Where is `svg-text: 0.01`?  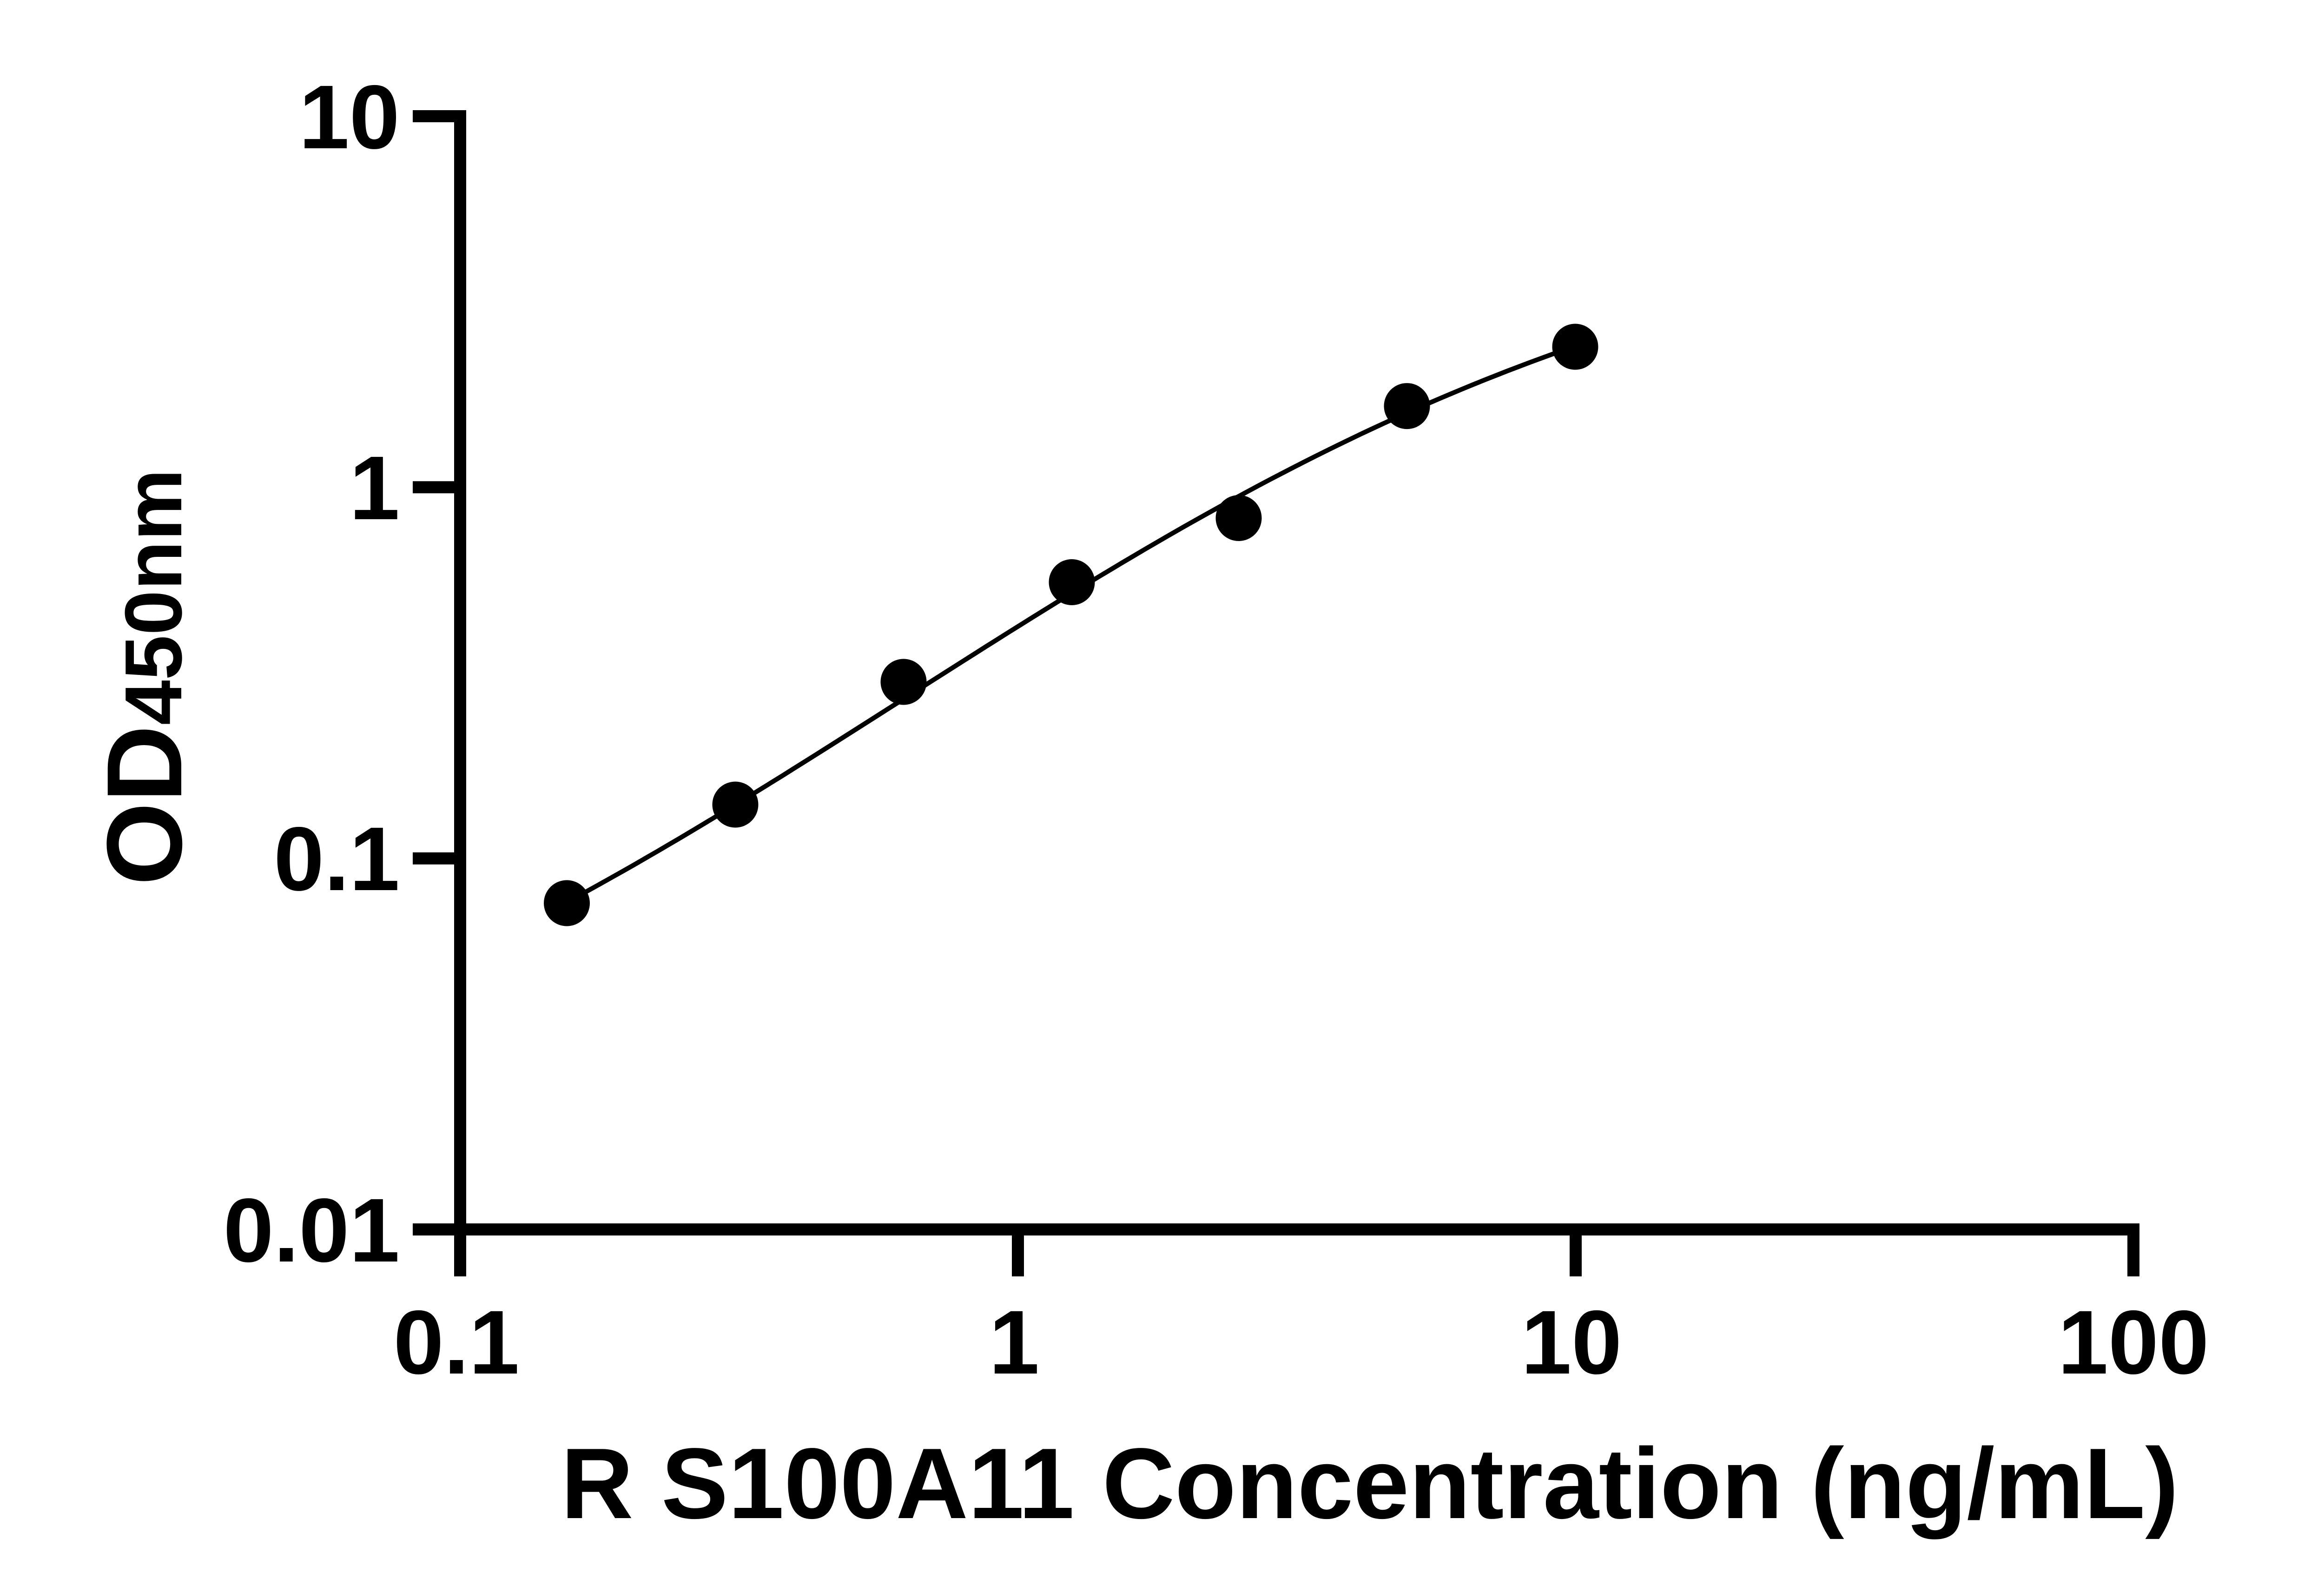 svg-text: 0.01 is located at coordinates (311, 1230).